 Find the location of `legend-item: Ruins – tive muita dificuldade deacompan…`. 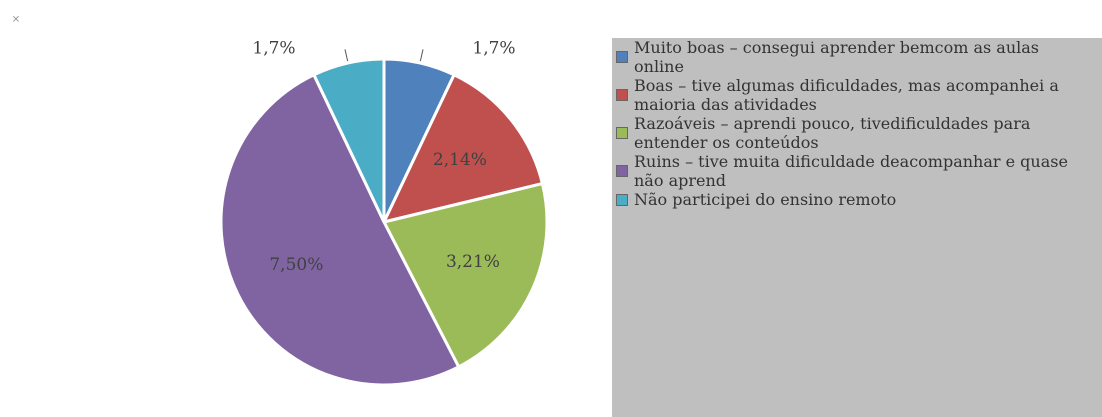

legend-item: Ruins – tive muita dificuldade deacompan… is located at coordinates (852, 171).